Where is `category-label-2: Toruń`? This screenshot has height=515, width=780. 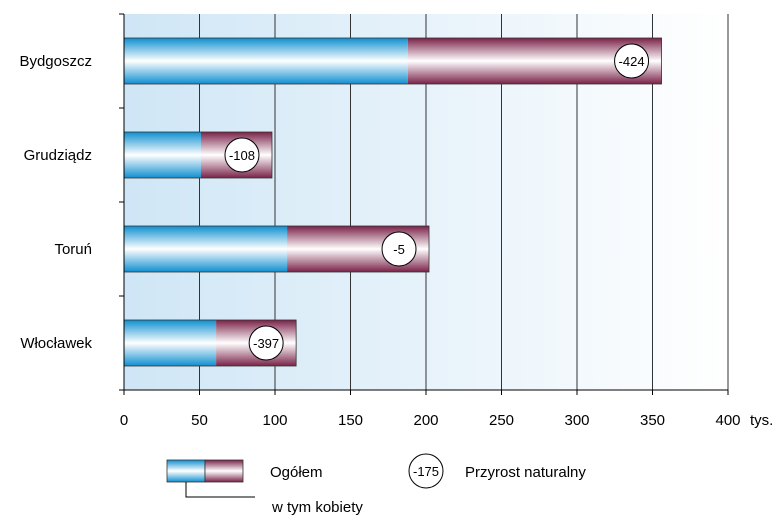
category-label-2: Toruń is located at coordinates (73, 249).